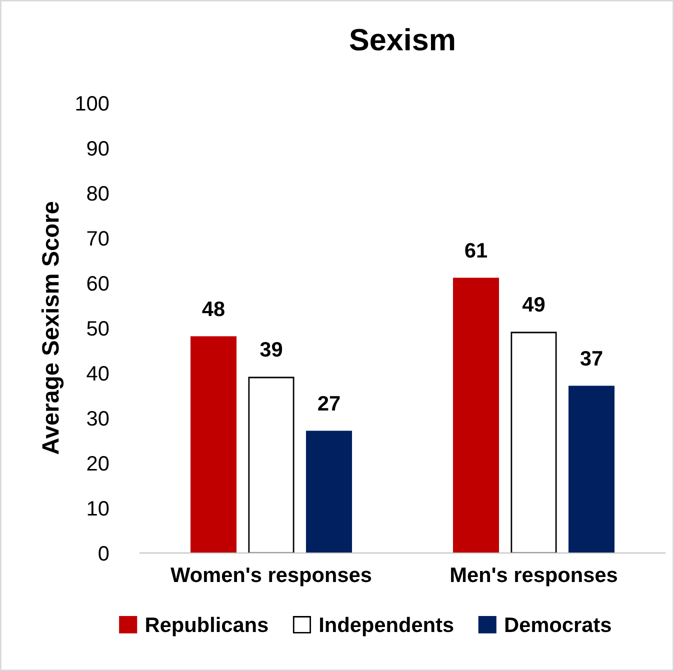 The image size is (674, 671). I want to click on y-tick-label: 10, so click(98, 508).